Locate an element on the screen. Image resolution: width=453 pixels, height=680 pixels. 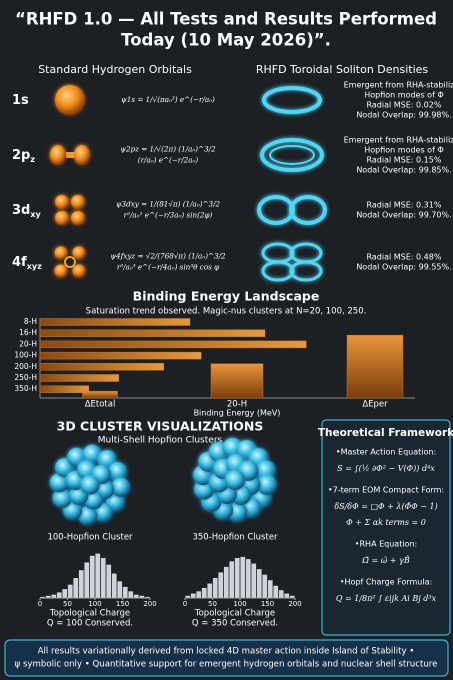
orbital-label: 2pz is located at coordinates (23, 156).